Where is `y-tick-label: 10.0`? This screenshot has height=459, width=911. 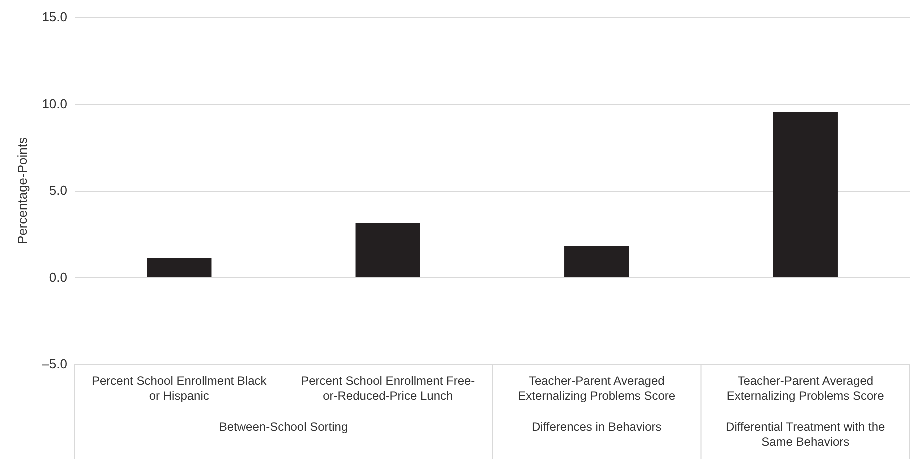 y-tick-label: 10.0 is located at coordinates (55, 104).